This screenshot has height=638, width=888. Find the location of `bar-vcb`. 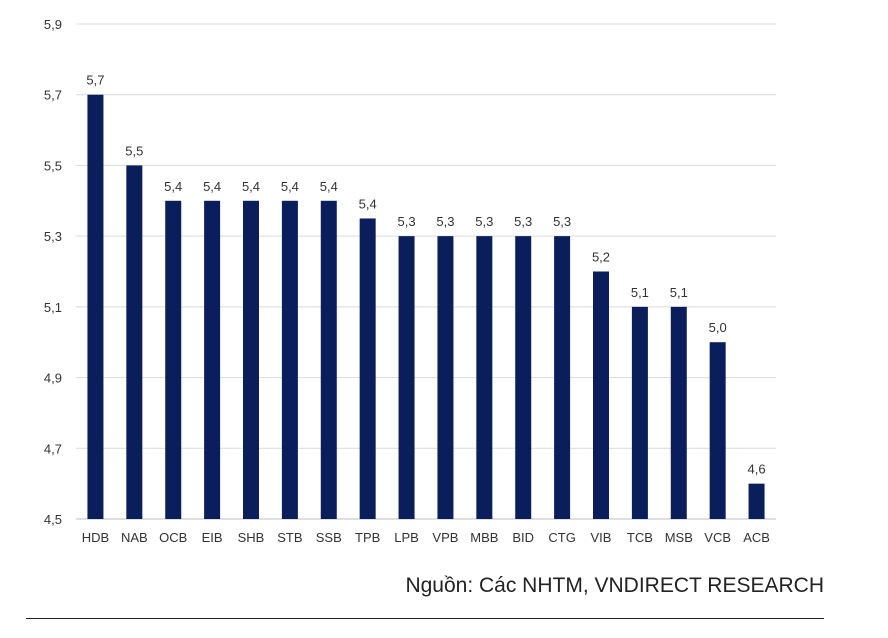

bar-vcb is located at coordinates (717, 430).